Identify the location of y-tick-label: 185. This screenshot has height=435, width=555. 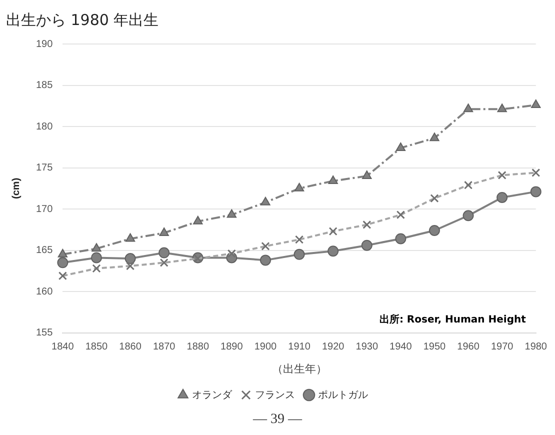
(45, 86).